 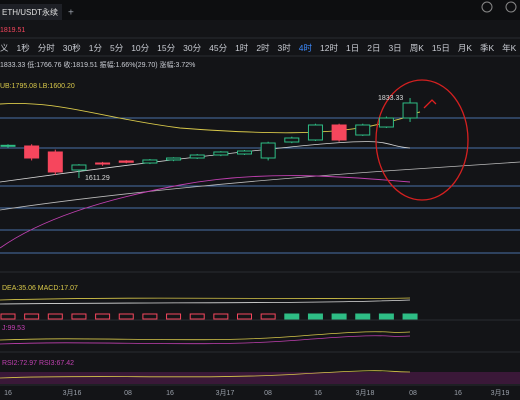 What do you see at coordinates (46, 48) in the screenshot?
I see `timeframe-button: 分时` at bounding box center [46, 48].